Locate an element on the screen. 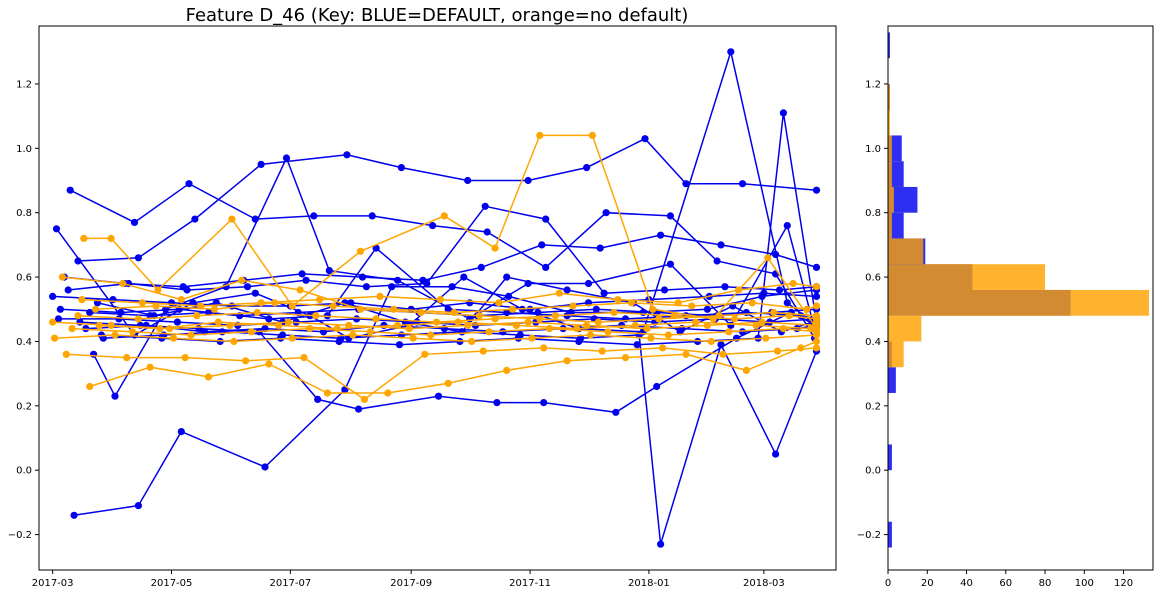  x-tick-label: 2018-03 is located at coordinates (764, 583).